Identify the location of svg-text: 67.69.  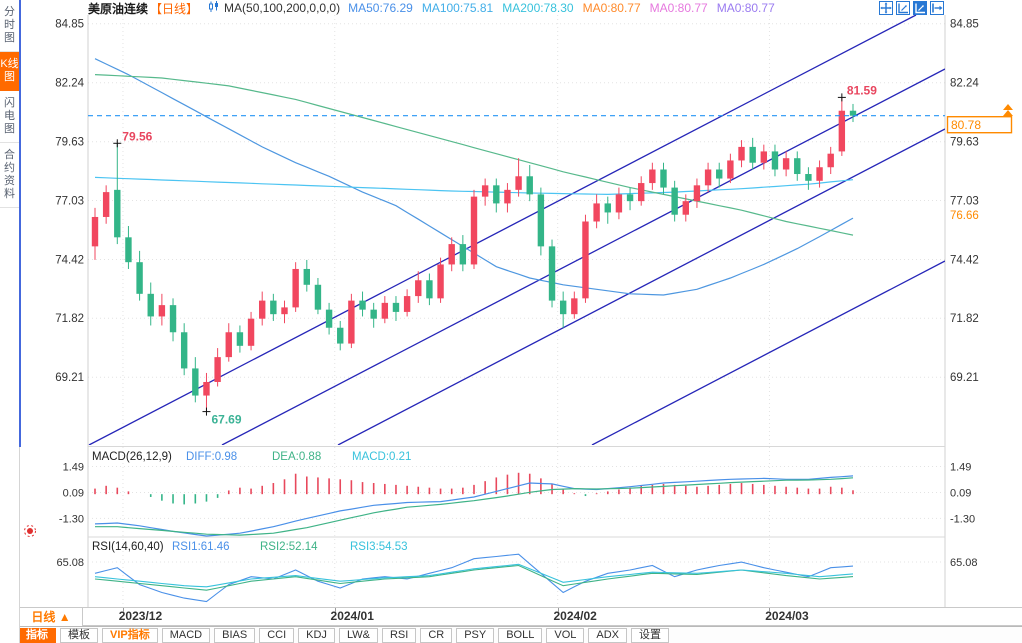
(226, 420).